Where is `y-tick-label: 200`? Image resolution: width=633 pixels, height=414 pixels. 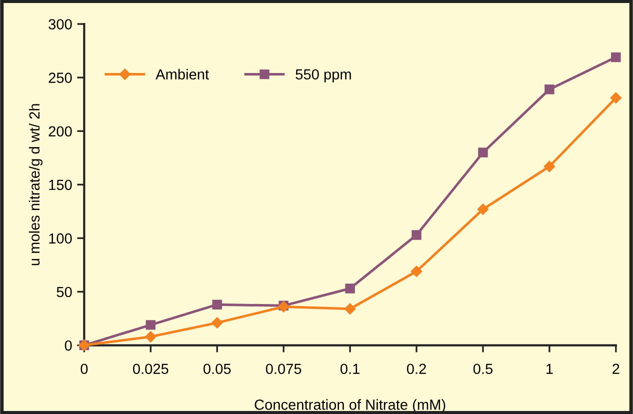
y-tick-label: 200 is located at coordinates (60, 131).